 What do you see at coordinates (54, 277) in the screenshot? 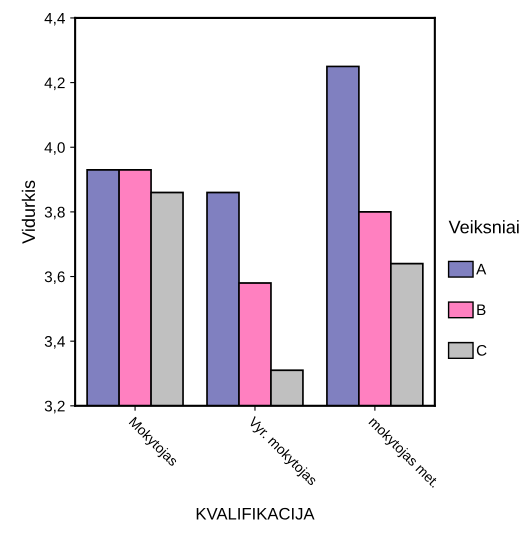
I see `y-tick-label: 3,6` at bounding box center [54, 277].